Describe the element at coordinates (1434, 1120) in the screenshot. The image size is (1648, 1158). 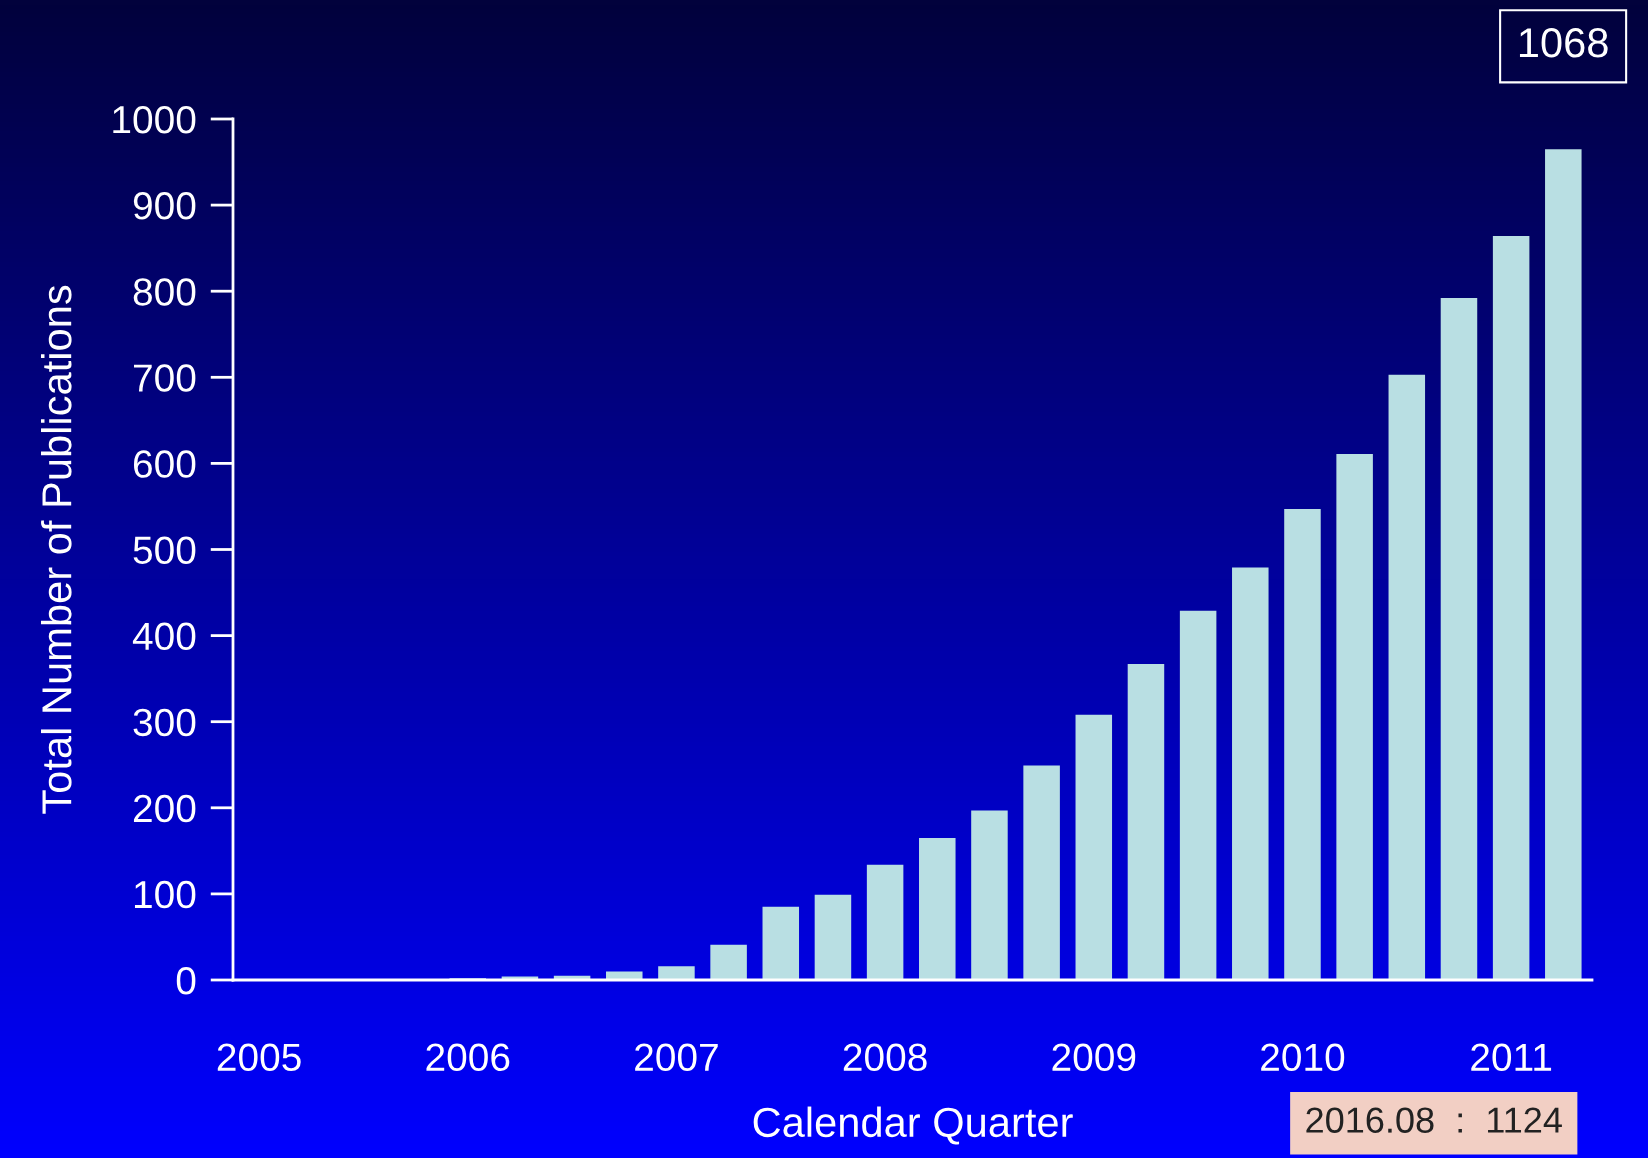
I see `text: 2016.08 : 1124` at that location.